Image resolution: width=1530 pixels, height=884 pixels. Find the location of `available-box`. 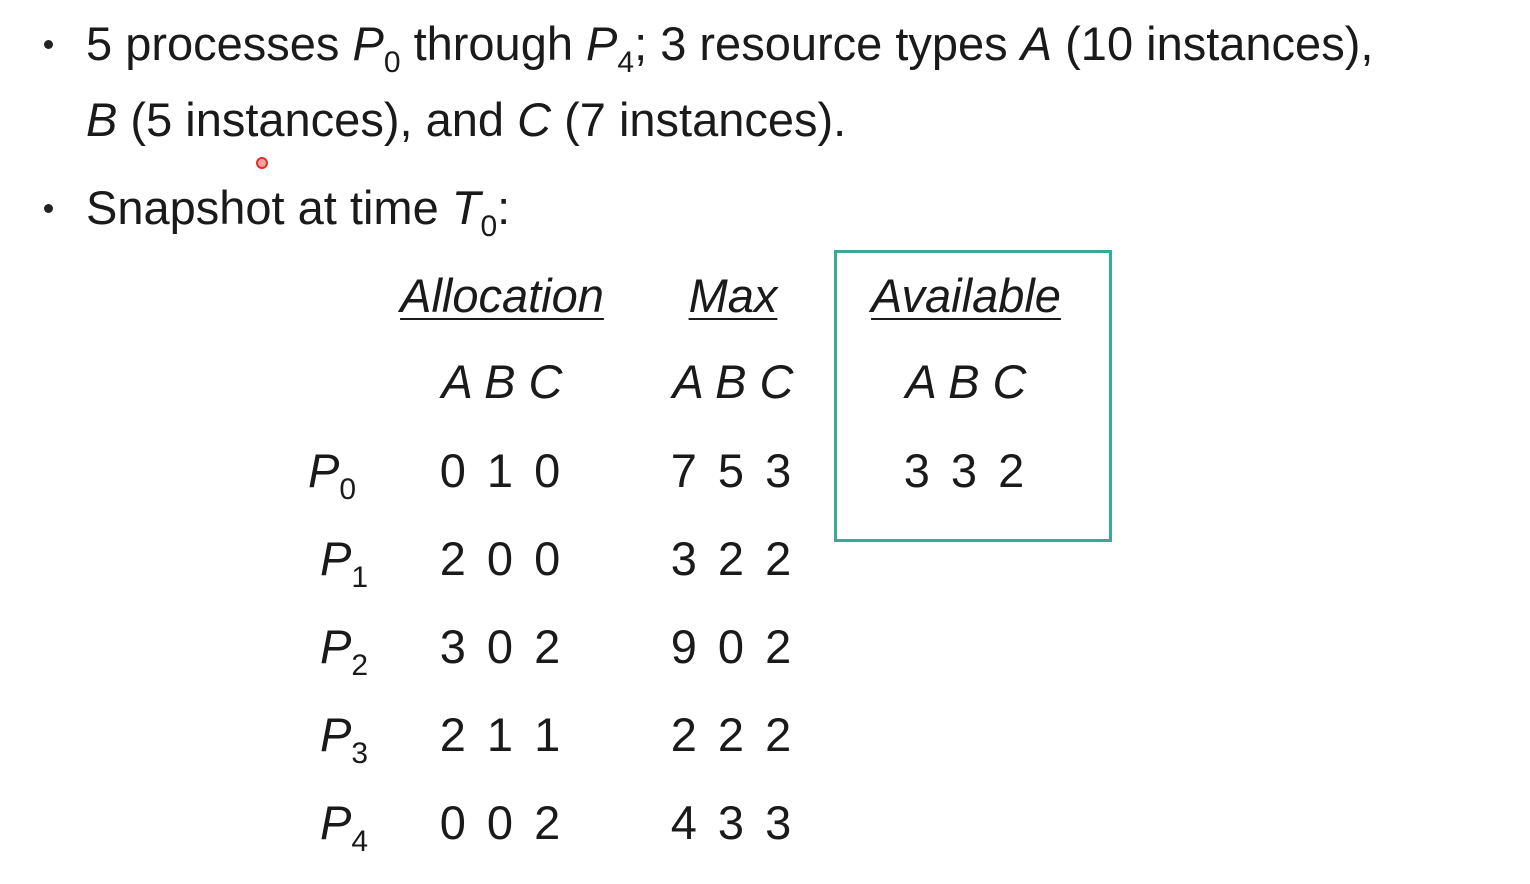

available-box is located at coordinates (973, 396).